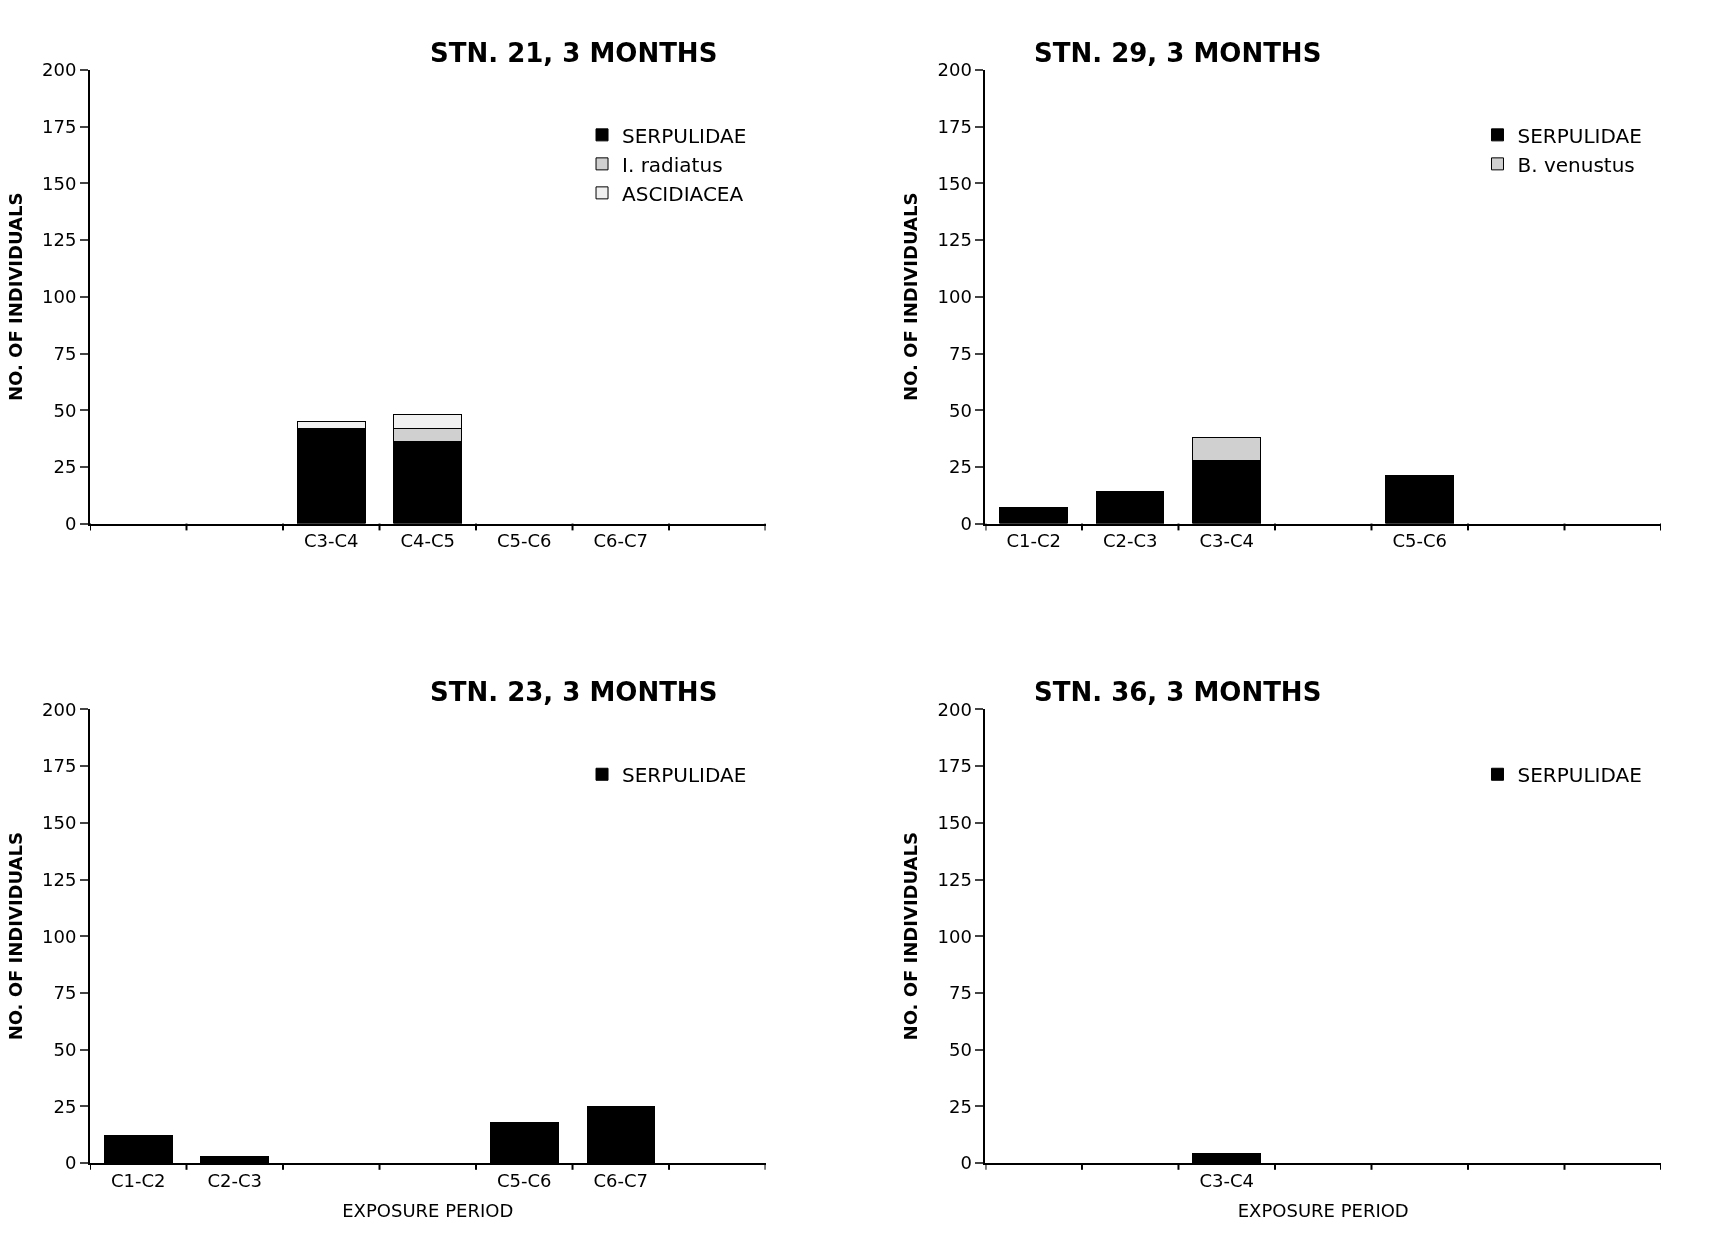  What do you see at coordinates (574, 692) in the screenshot?
I see `chart-title: STN. 23, 3 MONTHS` at bounding box center [574, 692].